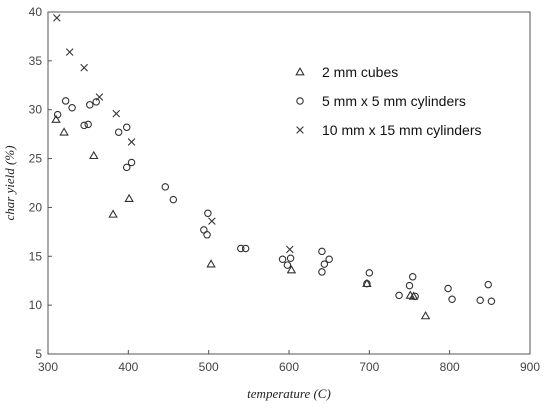 The height and width of the screenshot is (410, 550). What do you see at coordinates (48, 367) in the screenshot?
I see `x-tick-label: 300` at bounding box center [48, 367].